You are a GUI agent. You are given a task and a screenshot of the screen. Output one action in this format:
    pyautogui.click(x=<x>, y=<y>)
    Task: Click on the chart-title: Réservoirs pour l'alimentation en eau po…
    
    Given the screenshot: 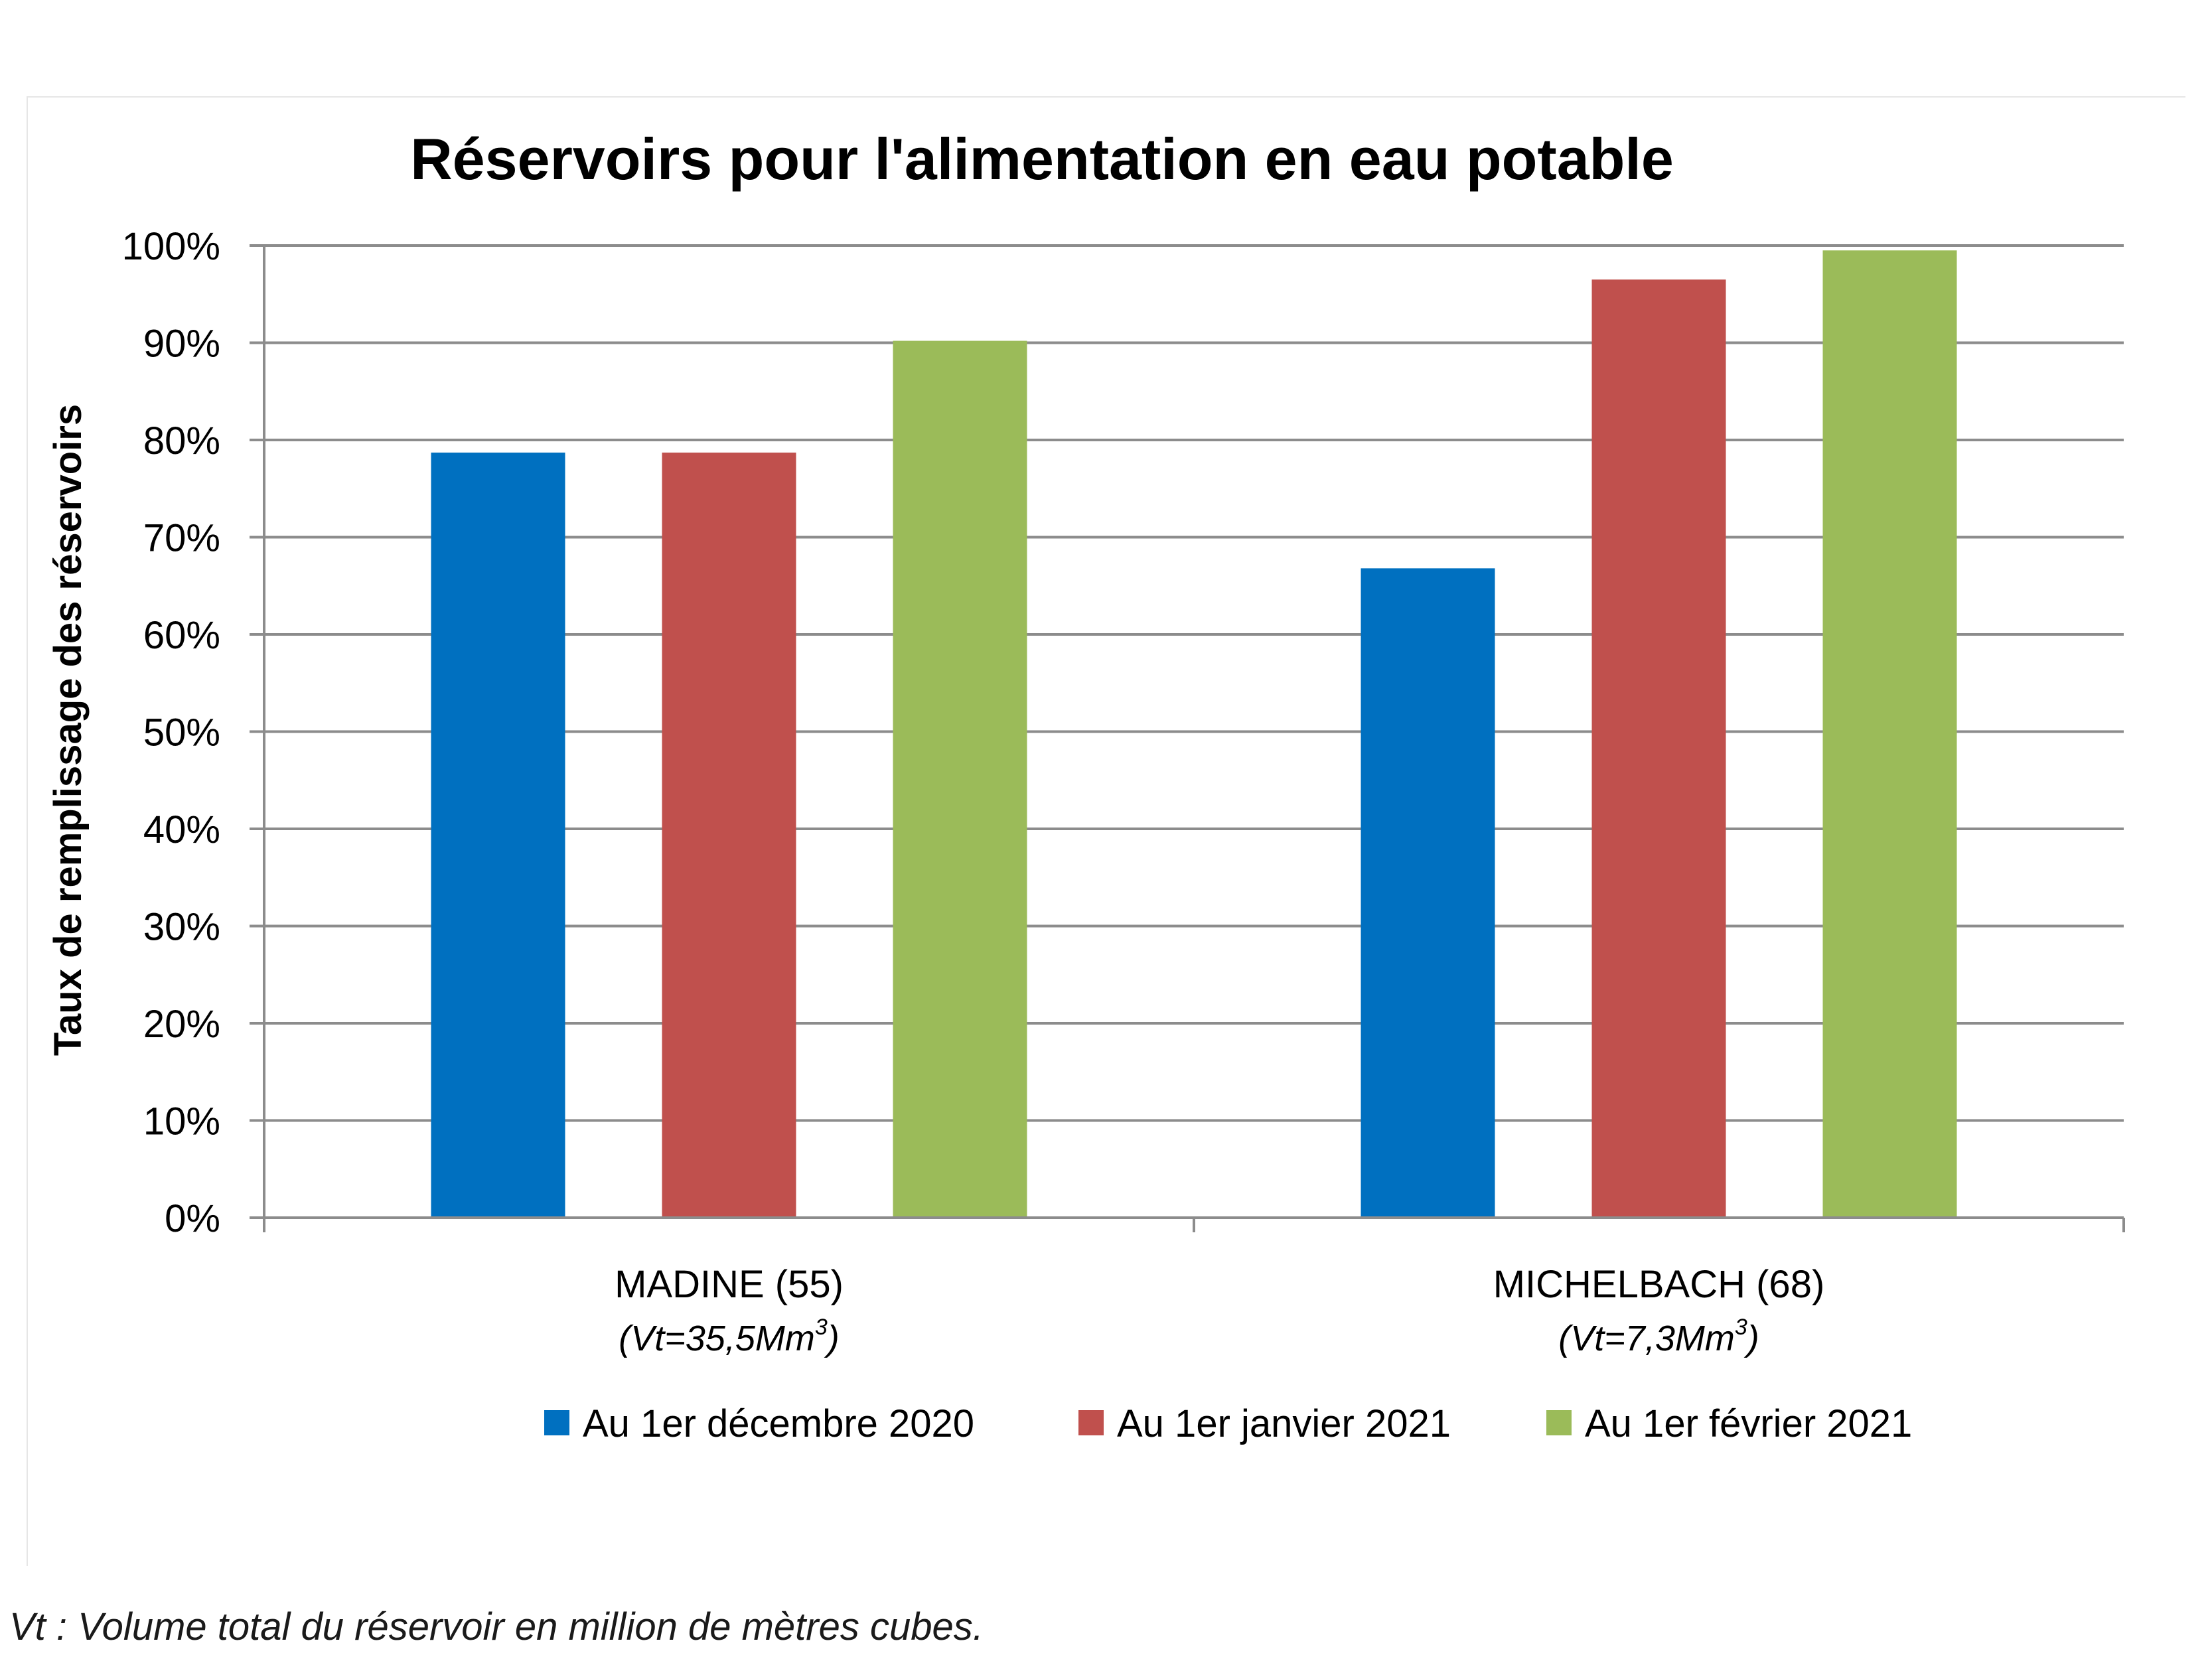 What is the action you would take?
    pyautogui.click(x=1042, y=159)
    